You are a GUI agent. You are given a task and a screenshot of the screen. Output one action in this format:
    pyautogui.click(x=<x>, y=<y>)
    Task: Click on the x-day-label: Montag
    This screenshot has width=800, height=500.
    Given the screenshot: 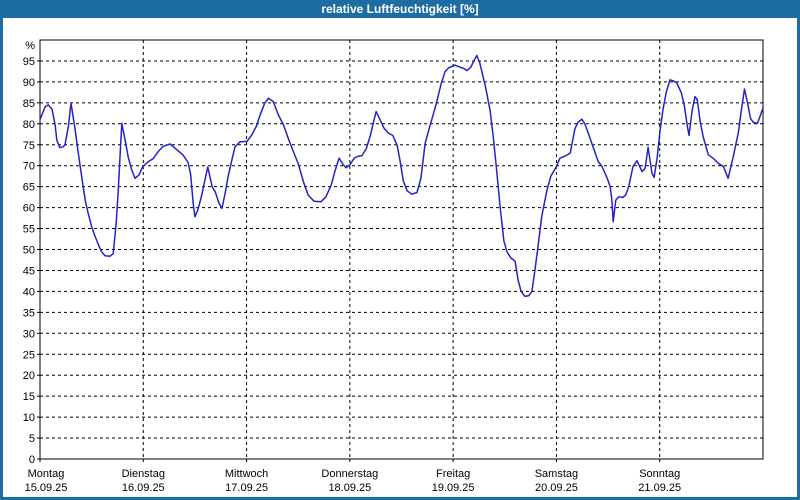 What is the action you would take?
    pyautogui.click(x=46, y=474)
    